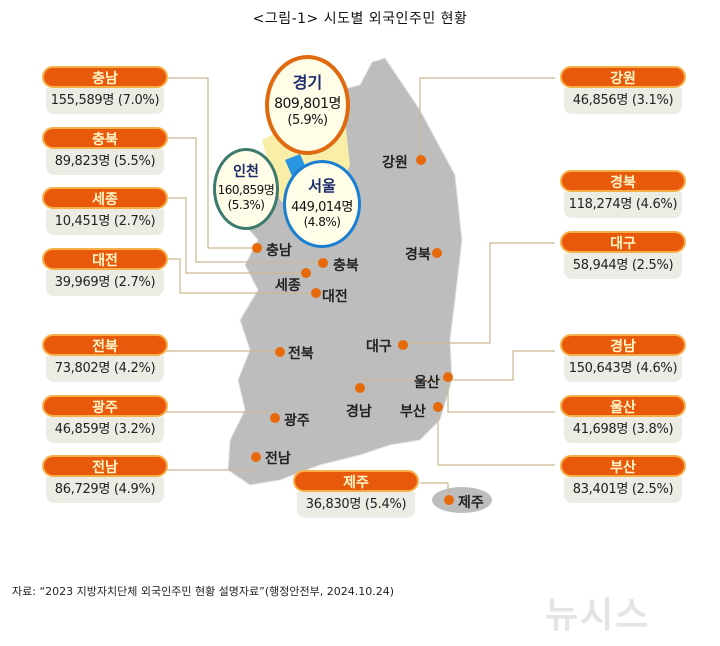 The height and width of the screenshot is (646, 720). What do you see at coordinates (623, 205) in the screenshot?
I see `region-value: 118,274명 (4.6%)` at bounding box center [623, 205].